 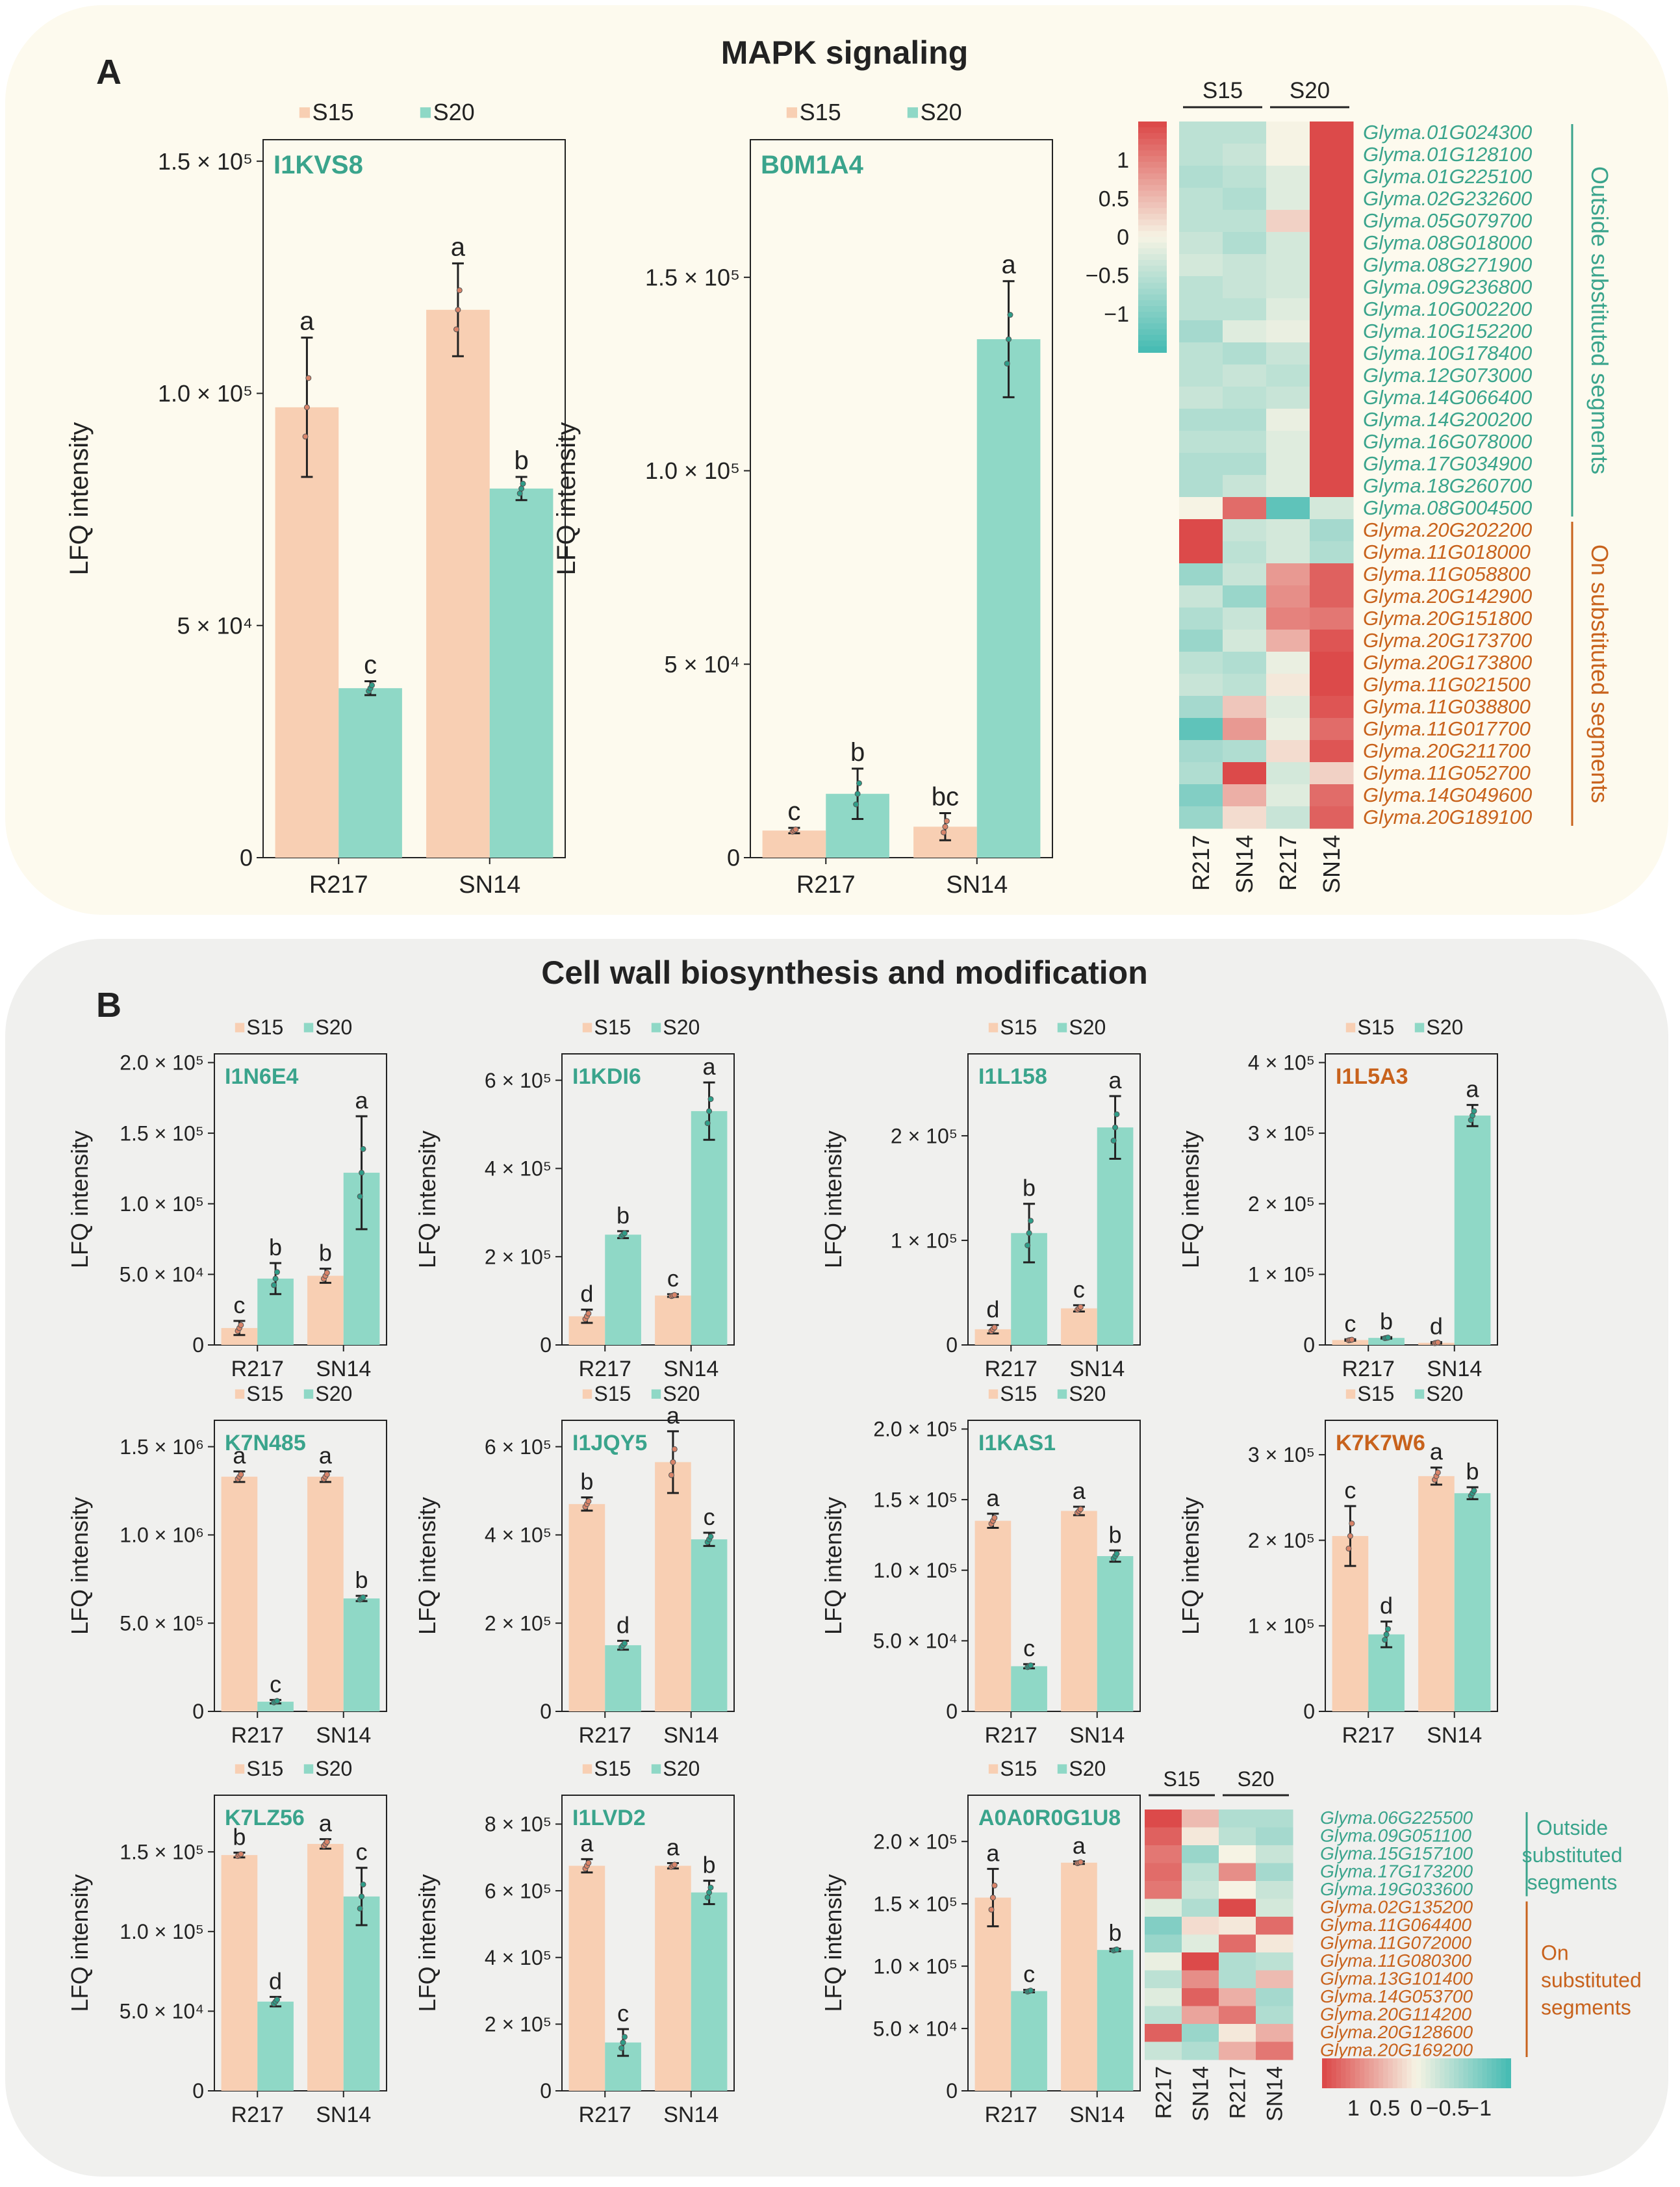 What do you see at coordinates (1062, 1394) in the screenshot?
I see `chart-8-legend-swatch-s20` at bounding box center [1062, 1394].